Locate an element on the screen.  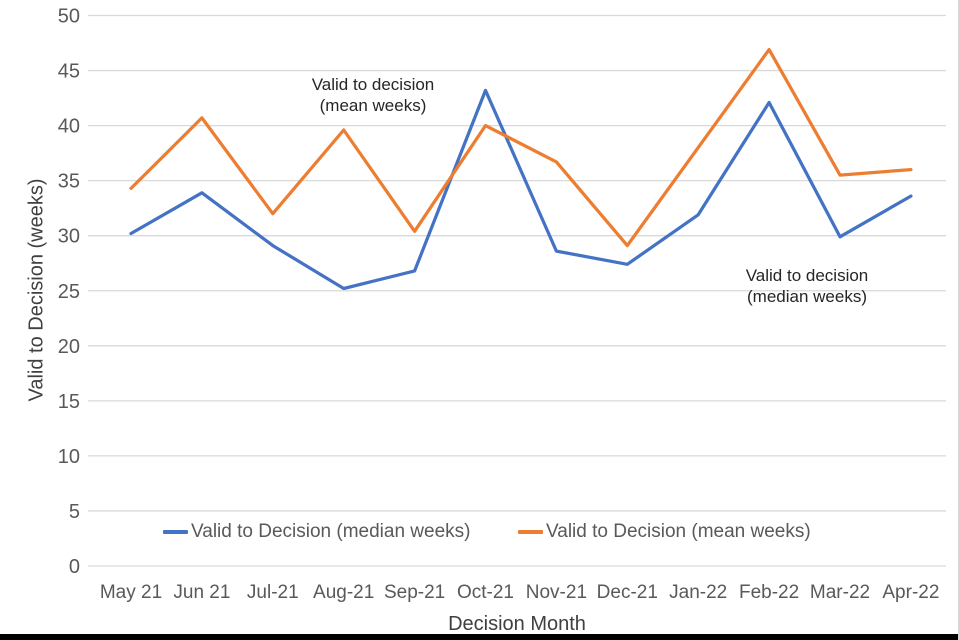
x-tick-label: Feb-22 is located at coordinates (769, 592).